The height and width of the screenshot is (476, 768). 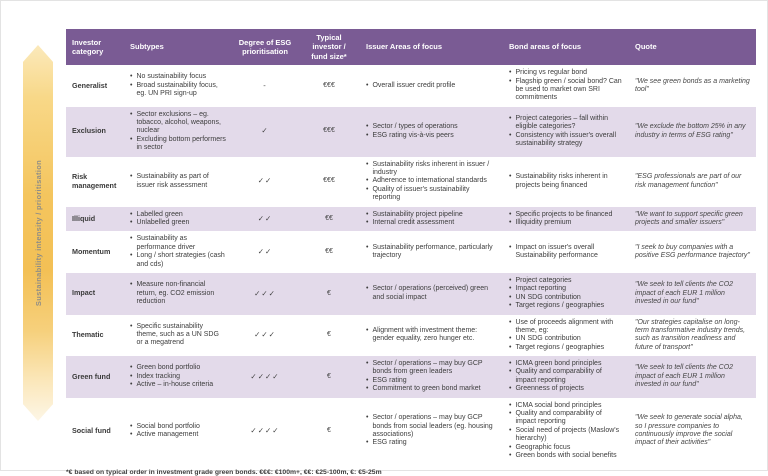 What do you see at coordinates (415, 127) in the screenshot?
I see `list-item-text: Sector / types of operations` at bounding box center [415, 127].